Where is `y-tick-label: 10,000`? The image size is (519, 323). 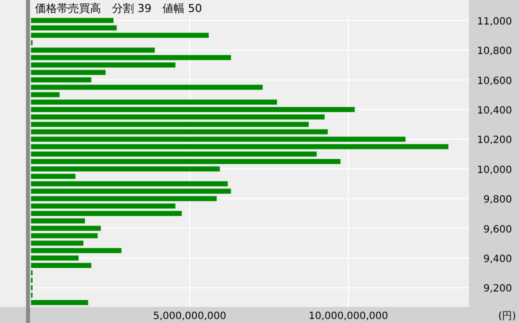 y-tick-label: 10,000 is located at coordinates (494, 170).